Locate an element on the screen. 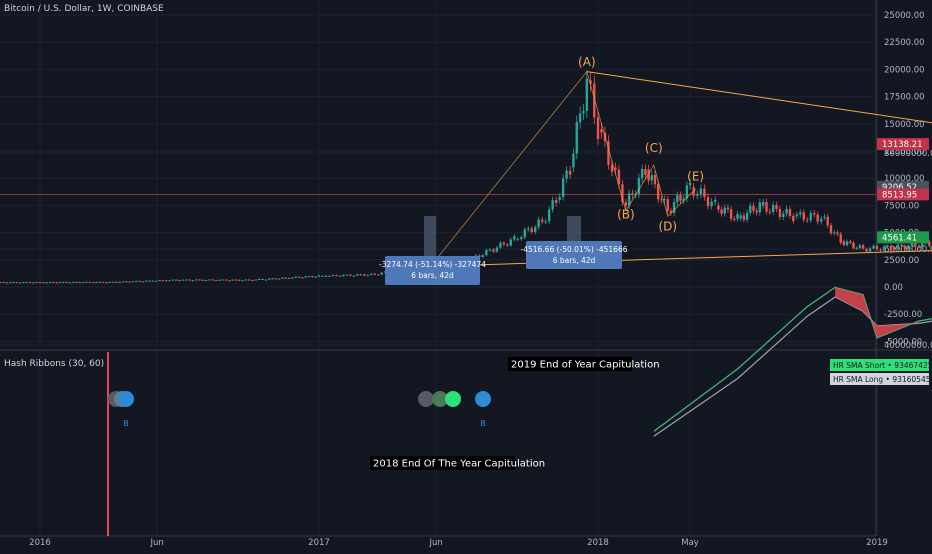  annotation-text: 2018 End Of The Year Capitulation is located at coordinates (459, 464).